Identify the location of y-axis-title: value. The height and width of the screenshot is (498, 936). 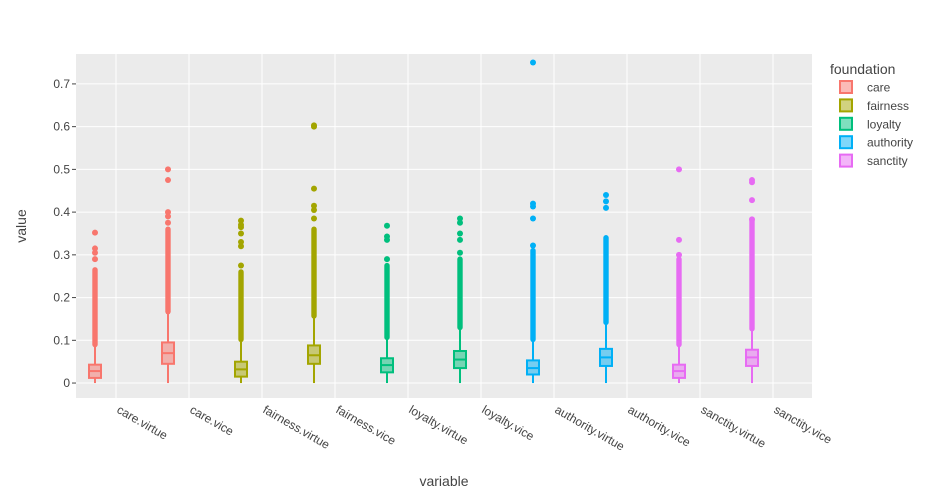
(21, 226).